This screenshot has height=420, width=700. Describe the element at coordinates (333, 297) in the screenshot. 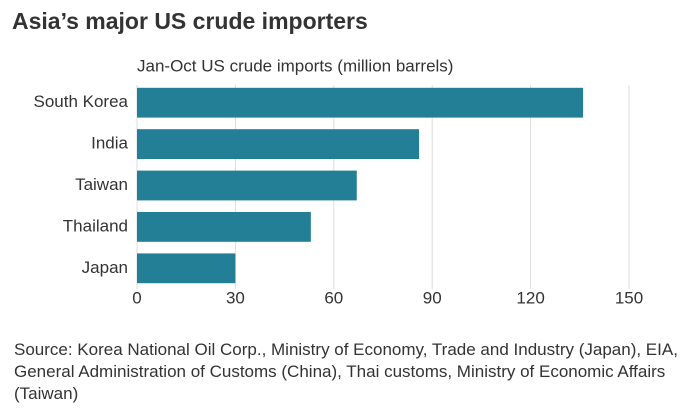

I see `x-tick-label: 60` at that location.